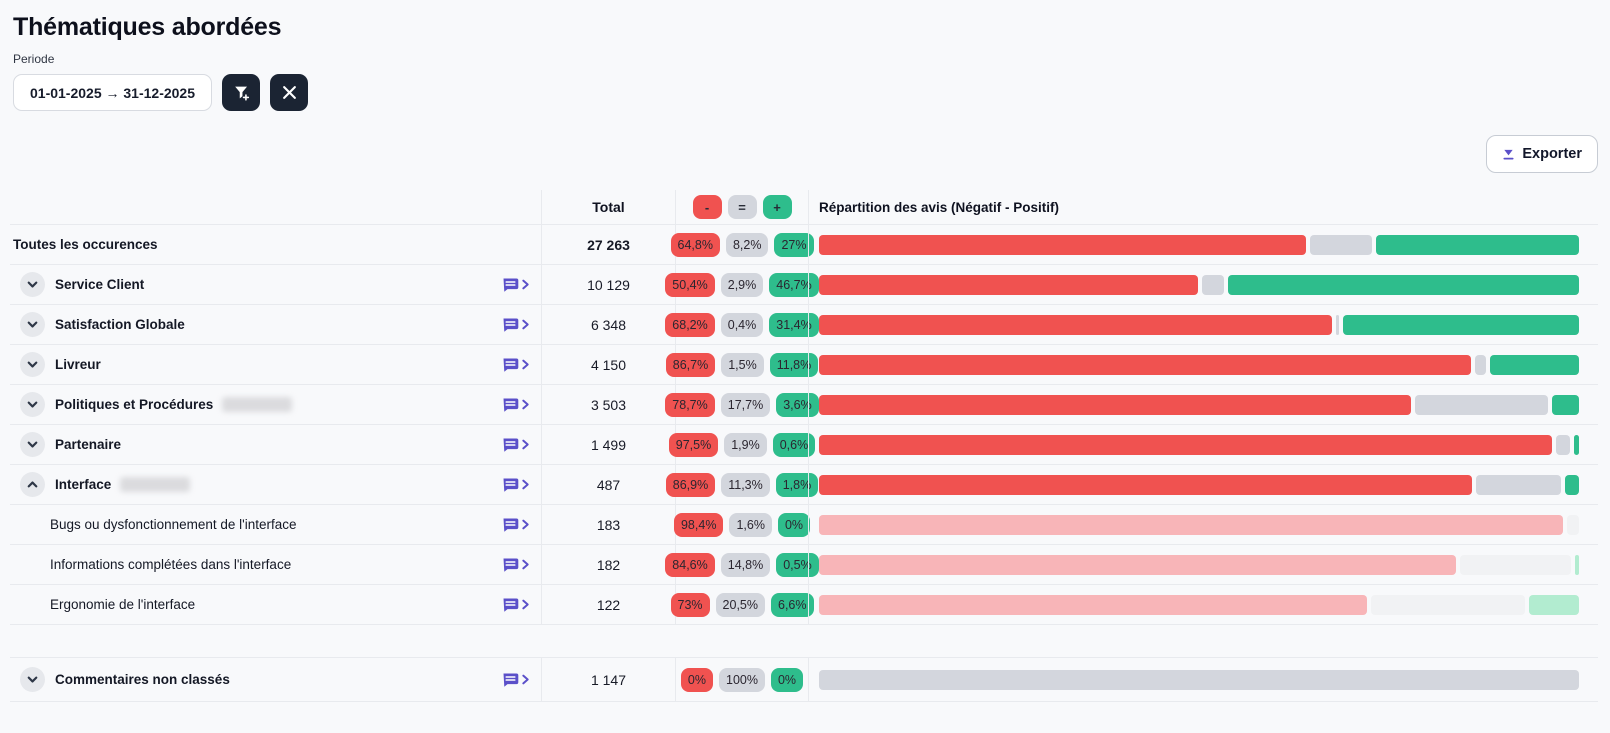 This screenshot has width=1610, height=733. I want to click on table-row: Livreur 4 150 86,7% 1,5% 11,, so click(804, 365).